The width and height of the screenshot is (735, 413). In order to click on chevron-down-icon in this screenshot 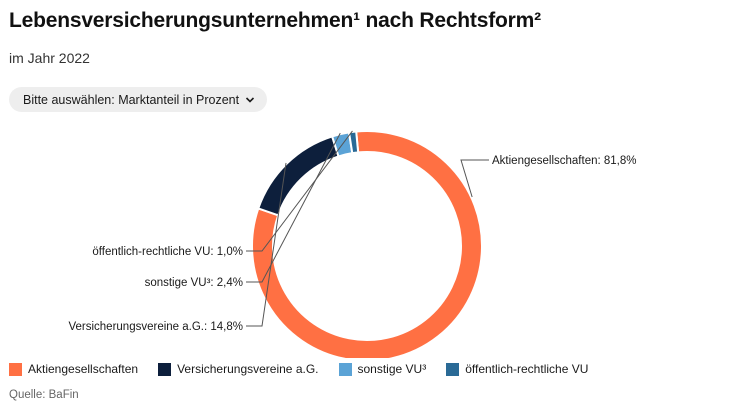, I will do `click(250, 100)`.